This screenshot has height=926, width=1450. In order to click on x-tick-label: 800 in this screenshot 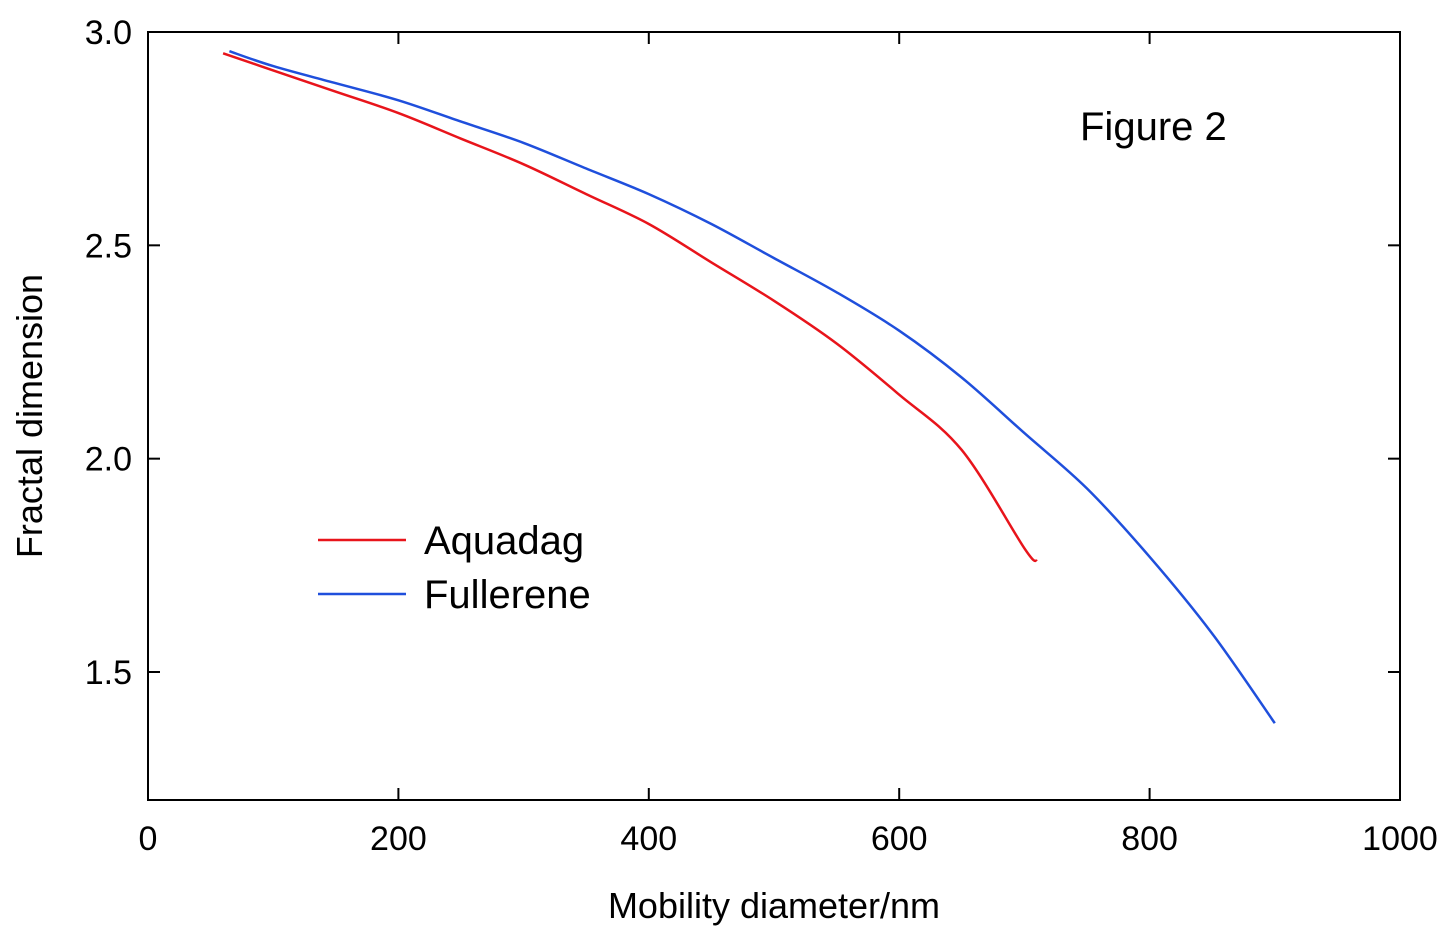, I will do `click(1149, 839)`.